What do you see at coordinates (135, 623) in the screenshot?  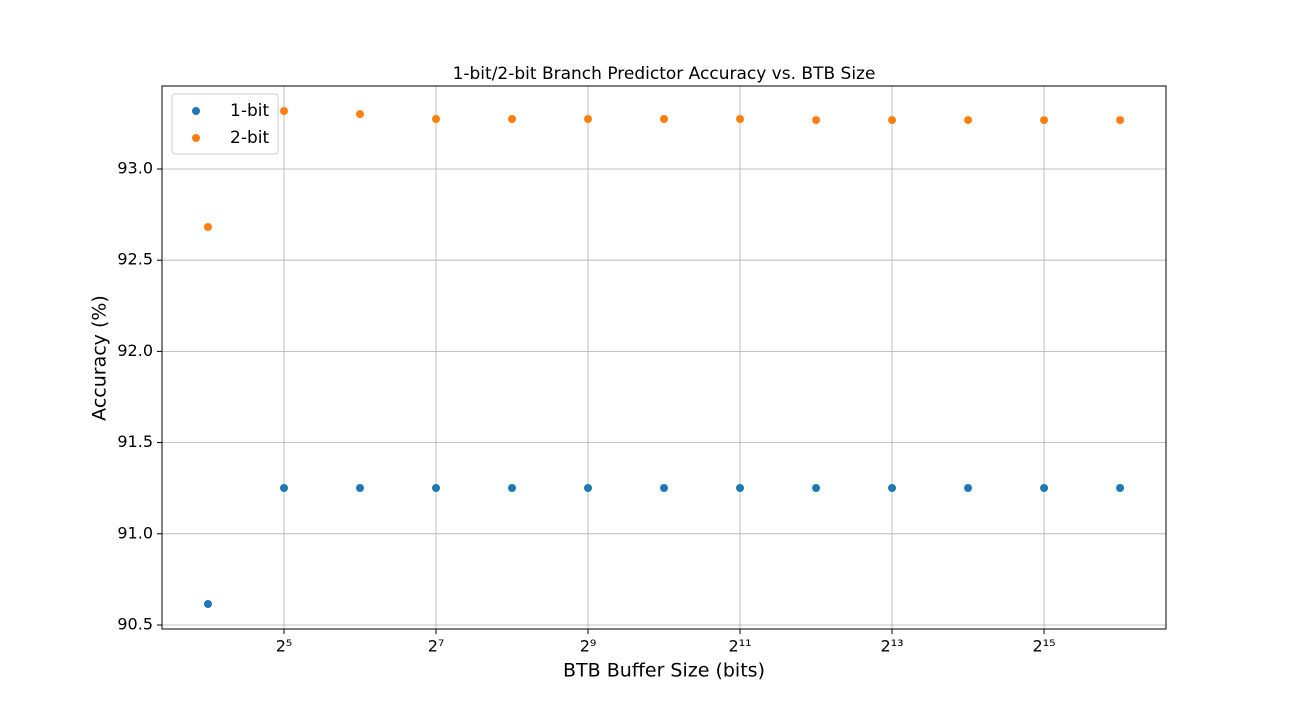 I see `y-tick-label: 90.5` at bounding box center [135, 623].